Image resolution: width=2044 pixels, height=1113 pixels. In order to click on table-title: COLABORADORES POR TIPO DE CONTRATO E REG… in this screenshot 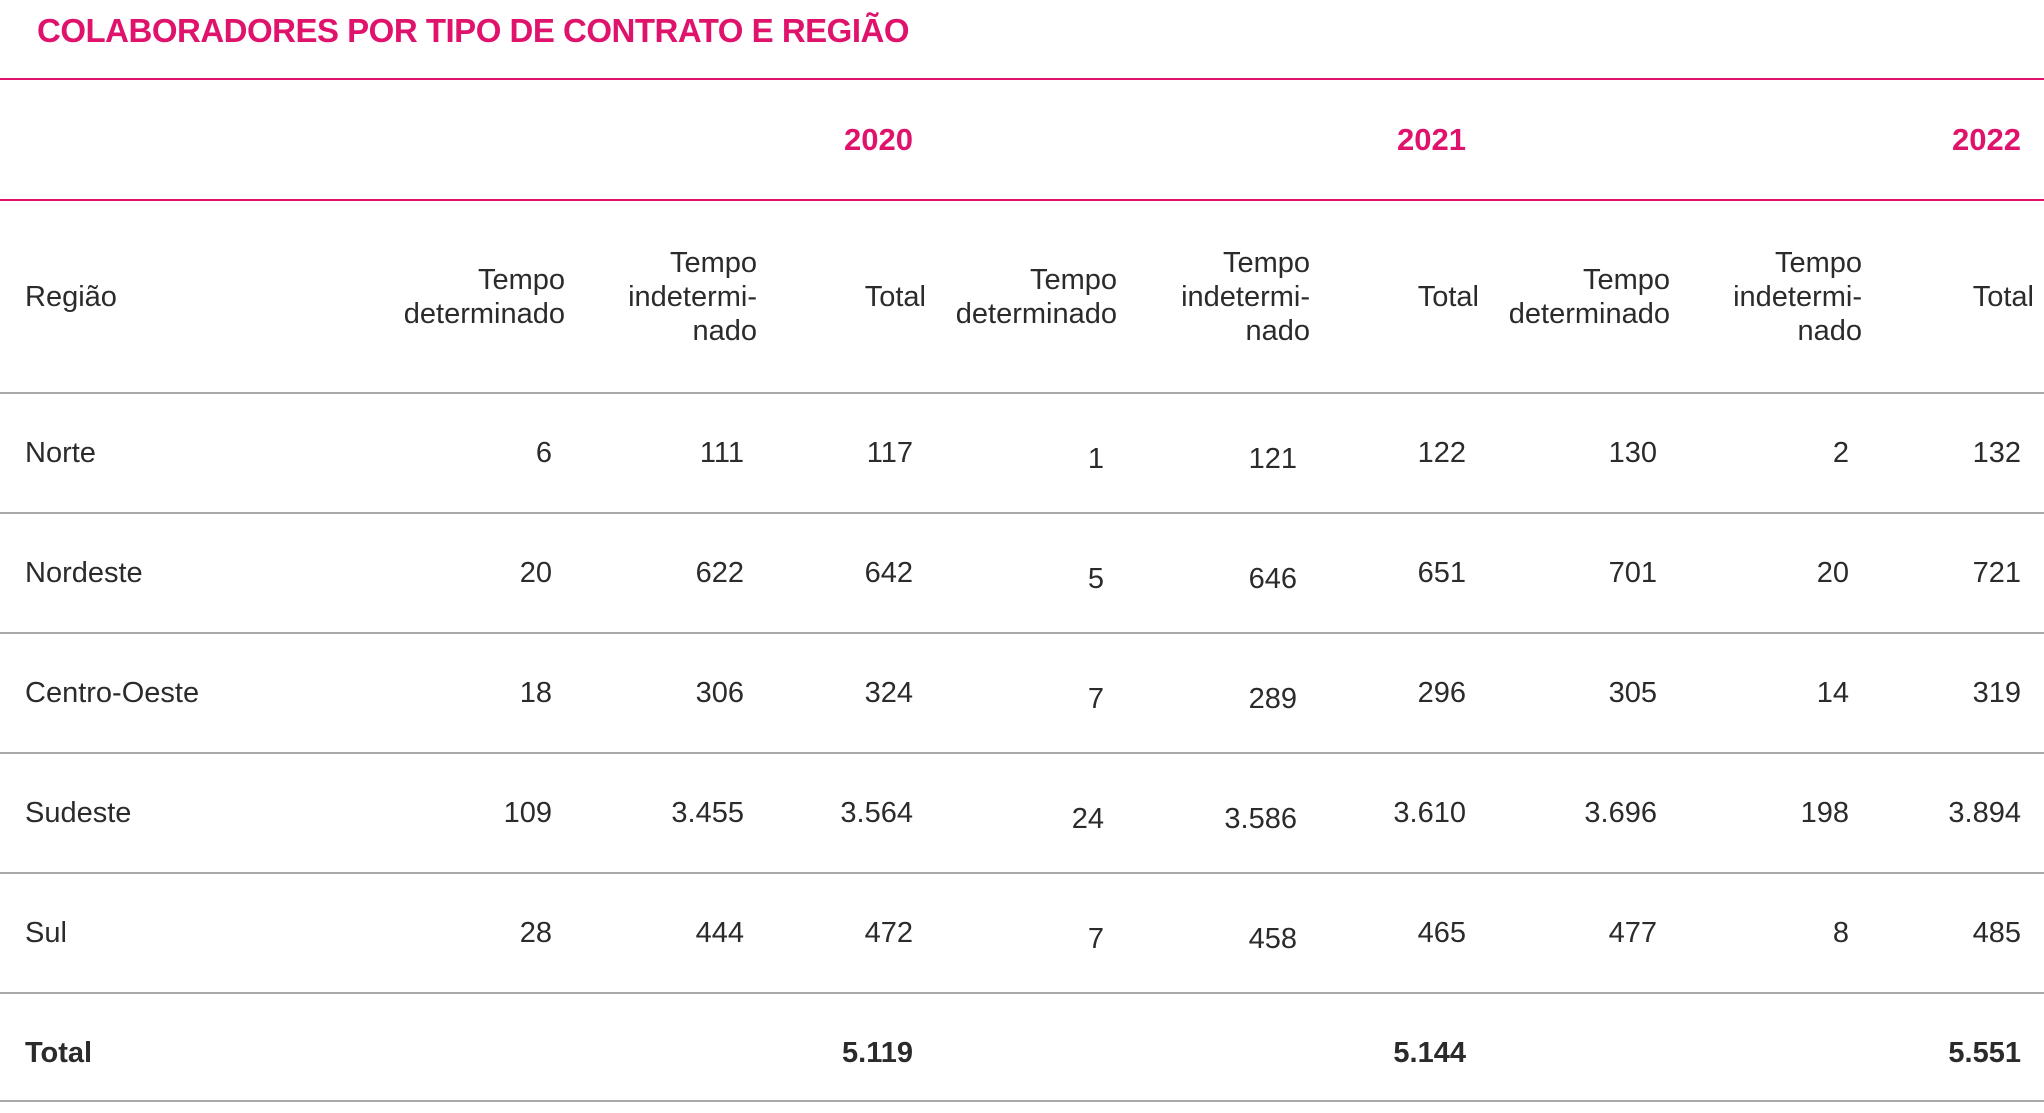, I will do `click(473, 30)`.